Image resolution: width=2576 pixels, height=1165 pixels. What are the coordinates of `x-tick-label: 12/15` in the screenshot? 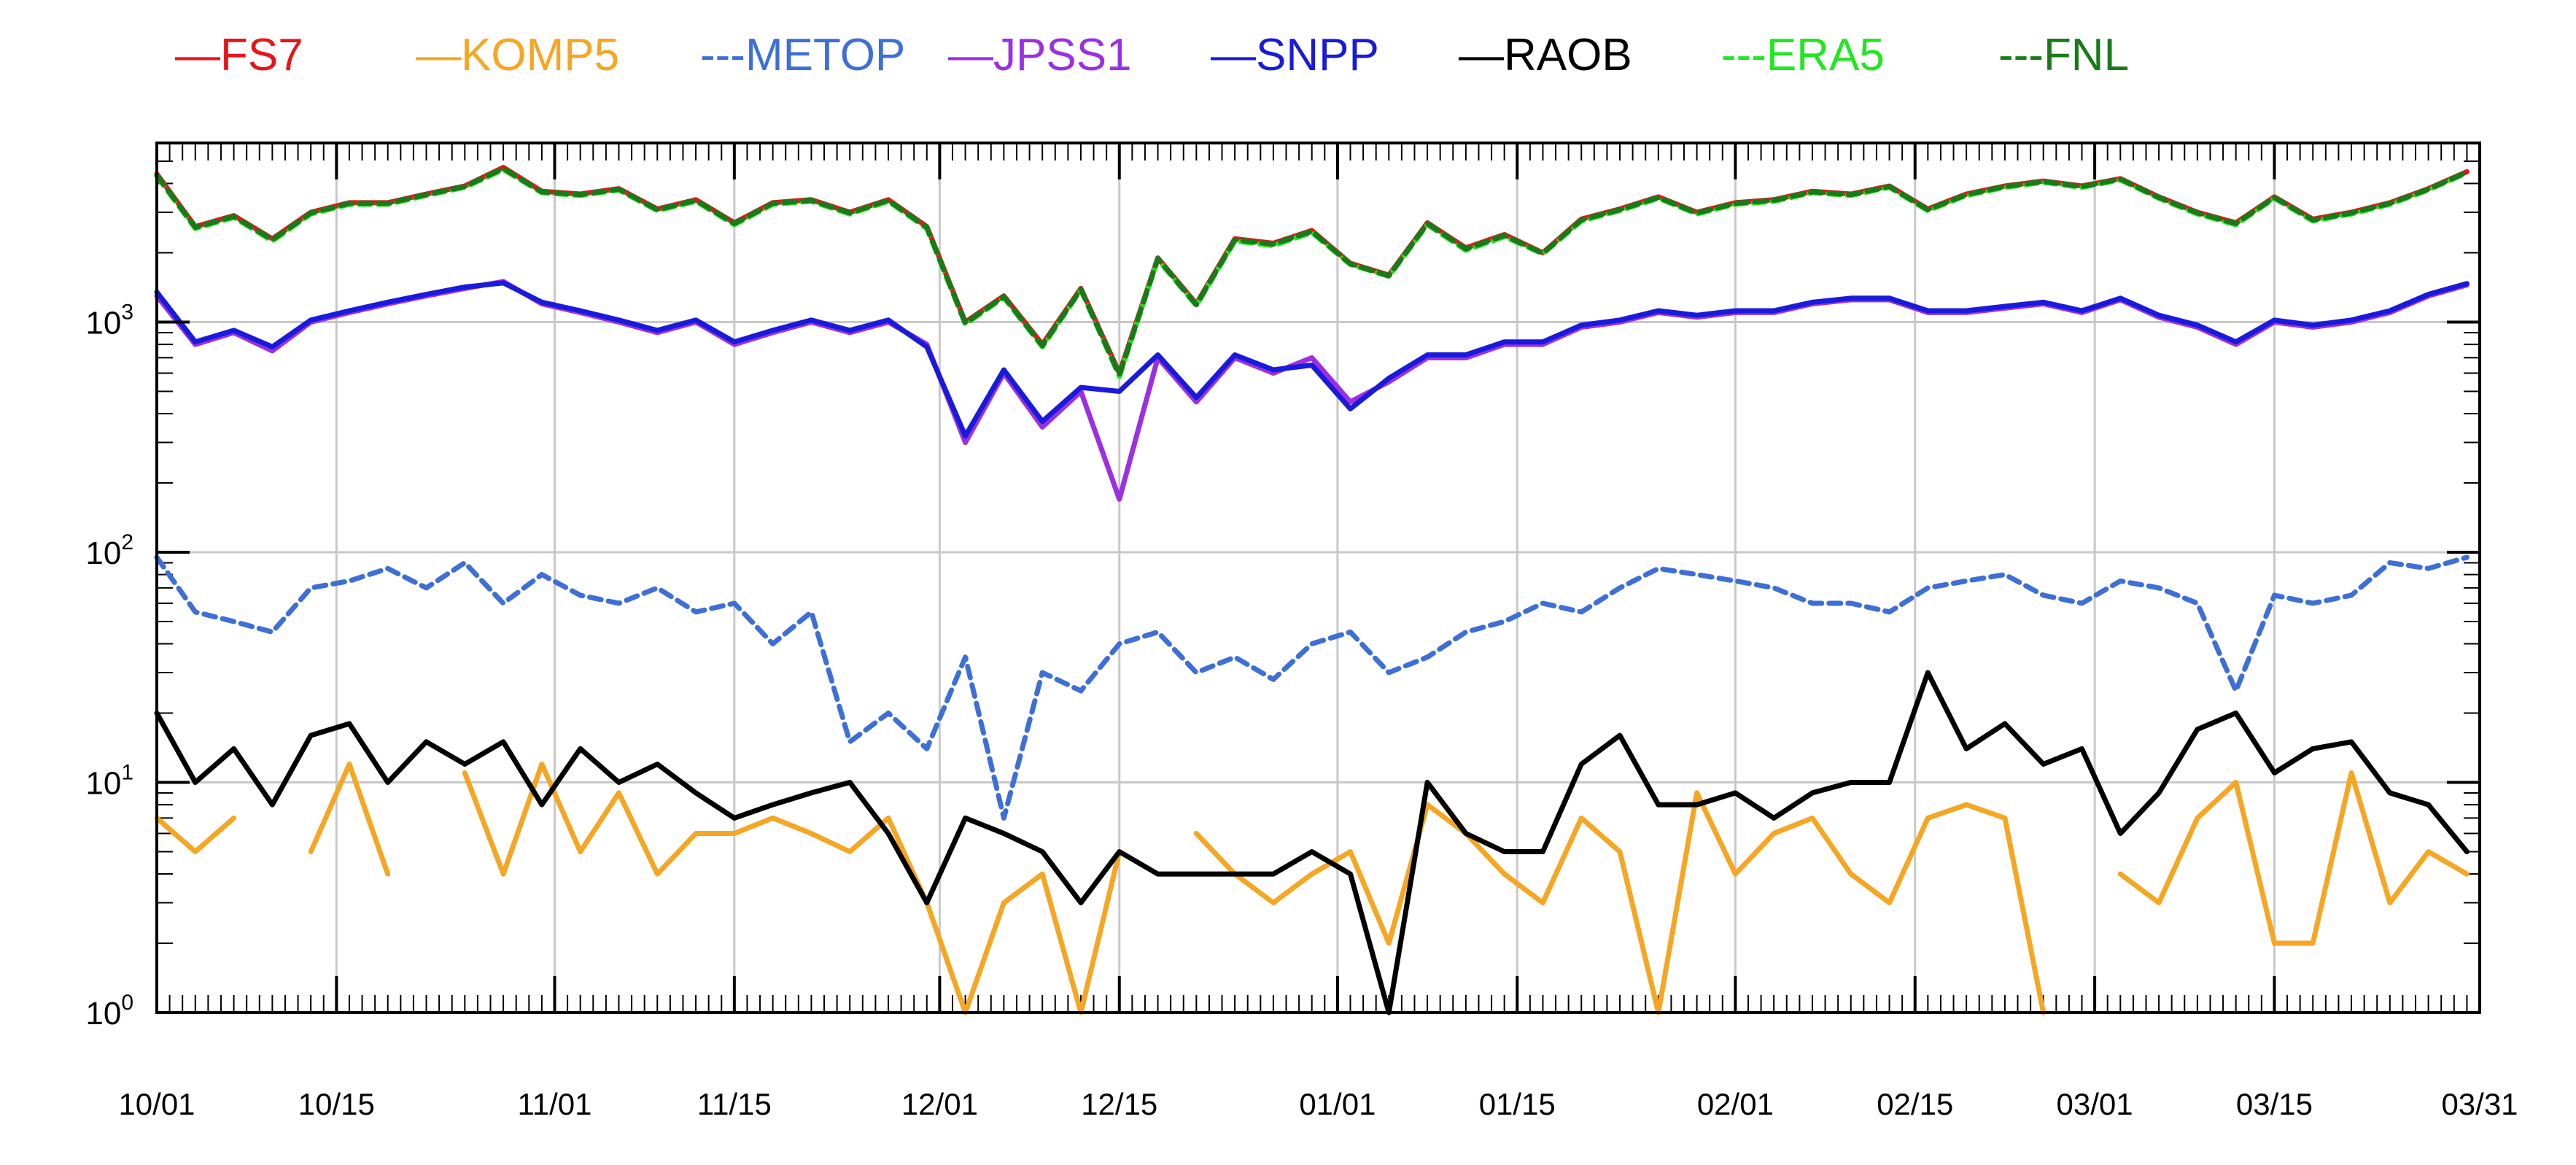 It's located at (1119, 1104).